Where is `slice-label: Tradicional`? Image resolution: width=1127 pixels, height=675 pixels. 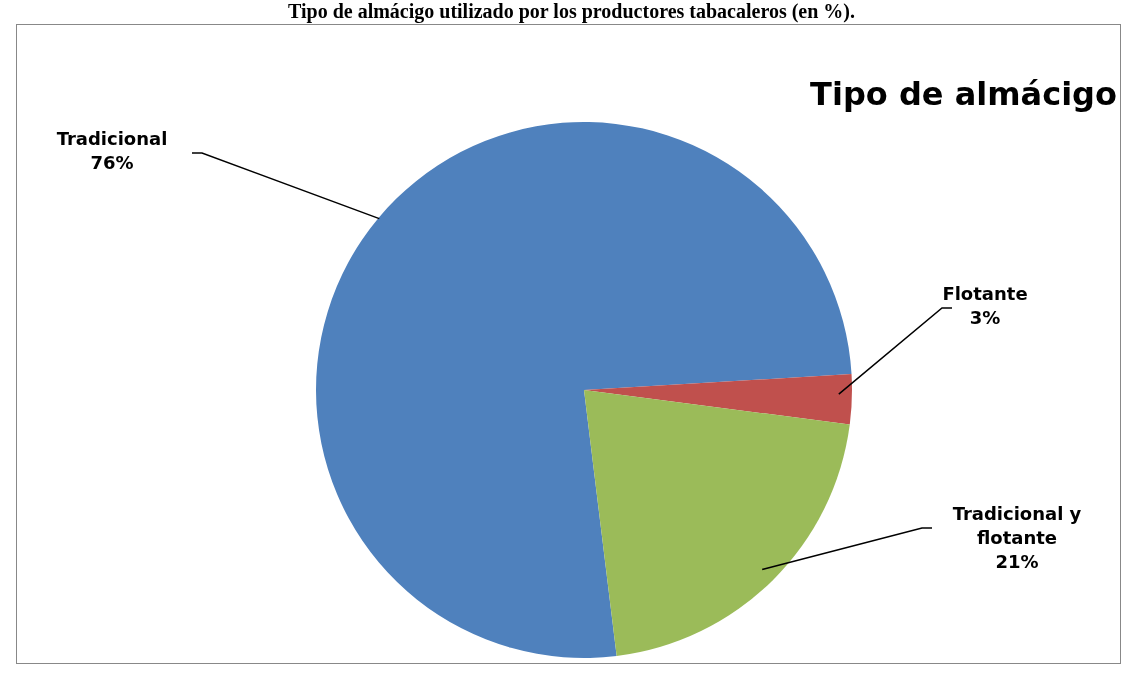 slice-label: Tradicional is located at coordinates (112, 138).